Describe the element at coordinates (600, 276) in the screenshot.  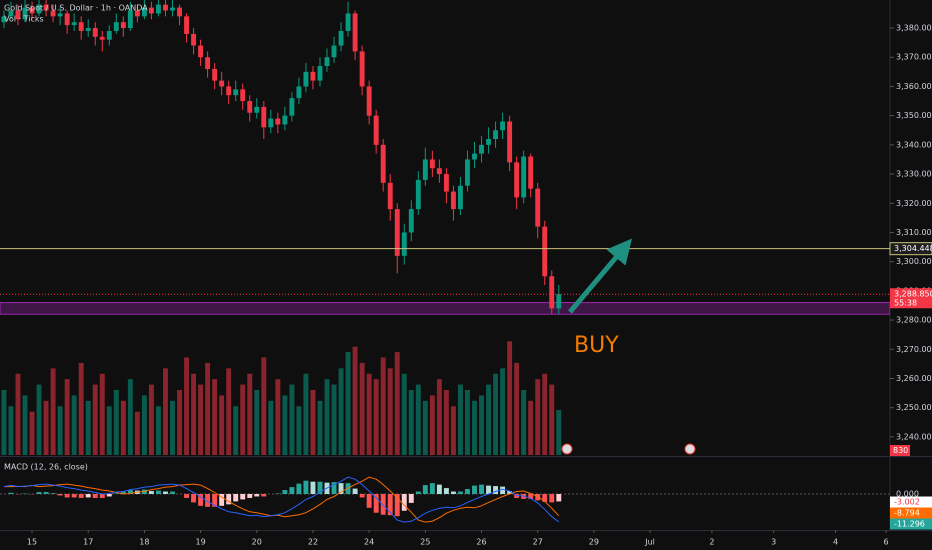
I see `buy-arrow` at that location.